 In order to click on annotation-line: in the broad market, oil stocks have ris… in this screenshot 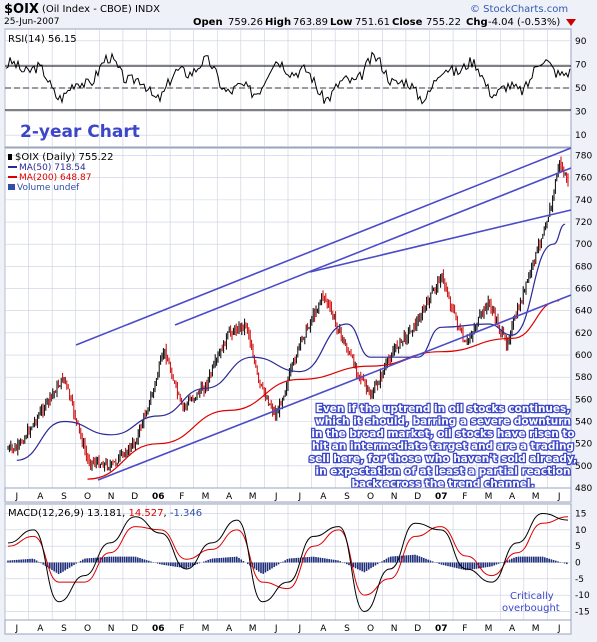, I will do `click(442, 434)`.